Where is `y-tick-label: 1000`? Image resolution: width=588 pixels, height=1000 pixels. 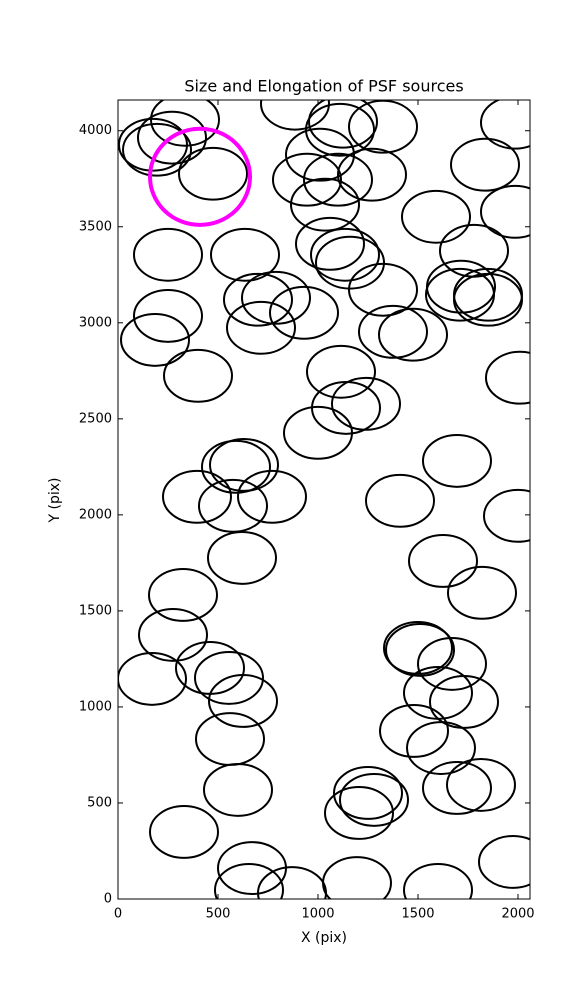
y-tick-label: 1000 is located at coordinates (95, 706).